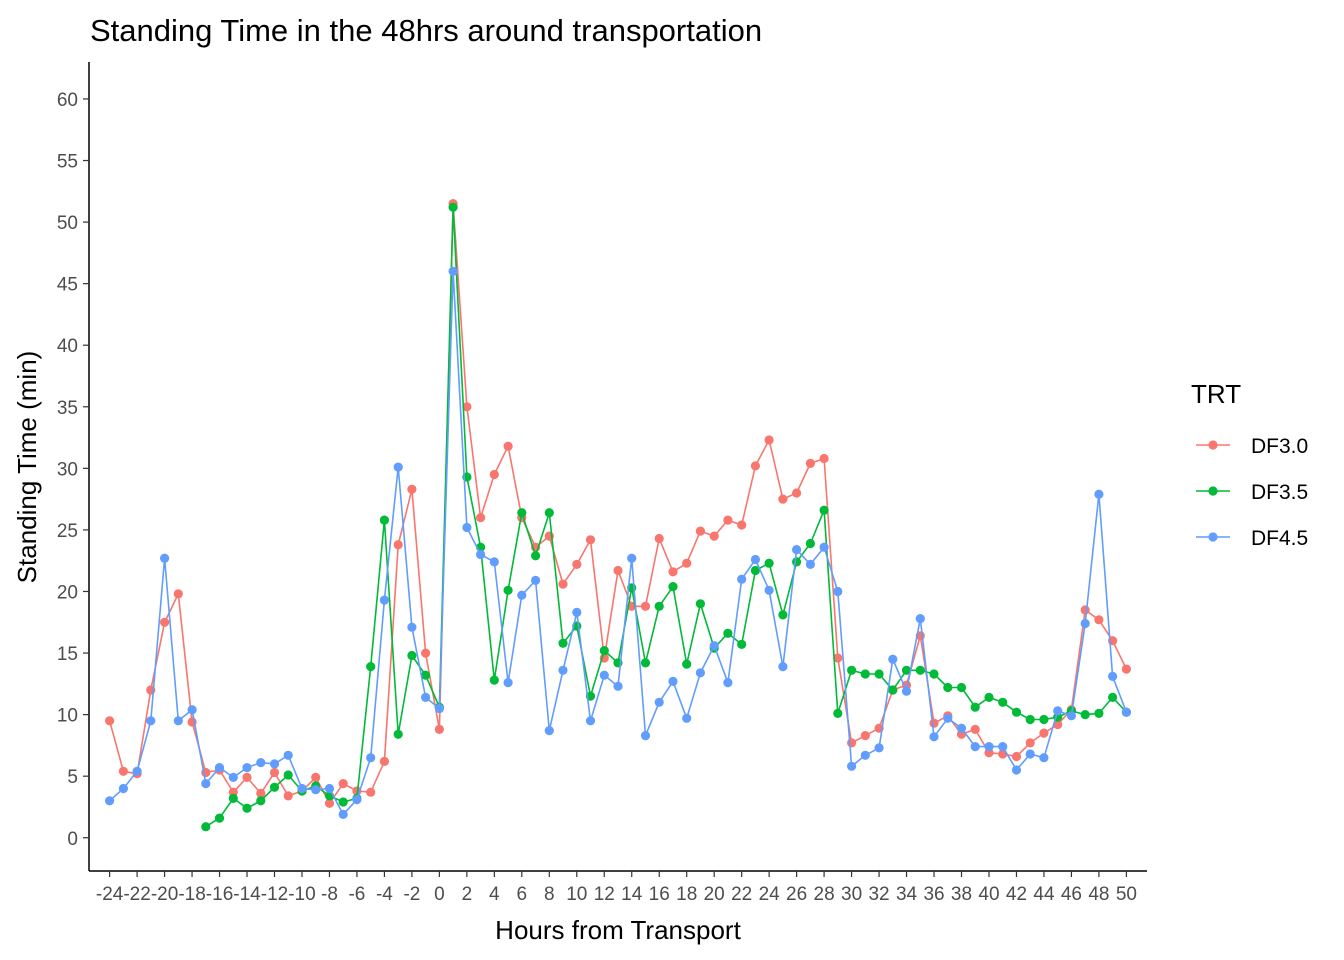 Image resolution: width=1344 pixels, height=960 pixels. I want to click on y-tick-label: 60, so click(67, 100).